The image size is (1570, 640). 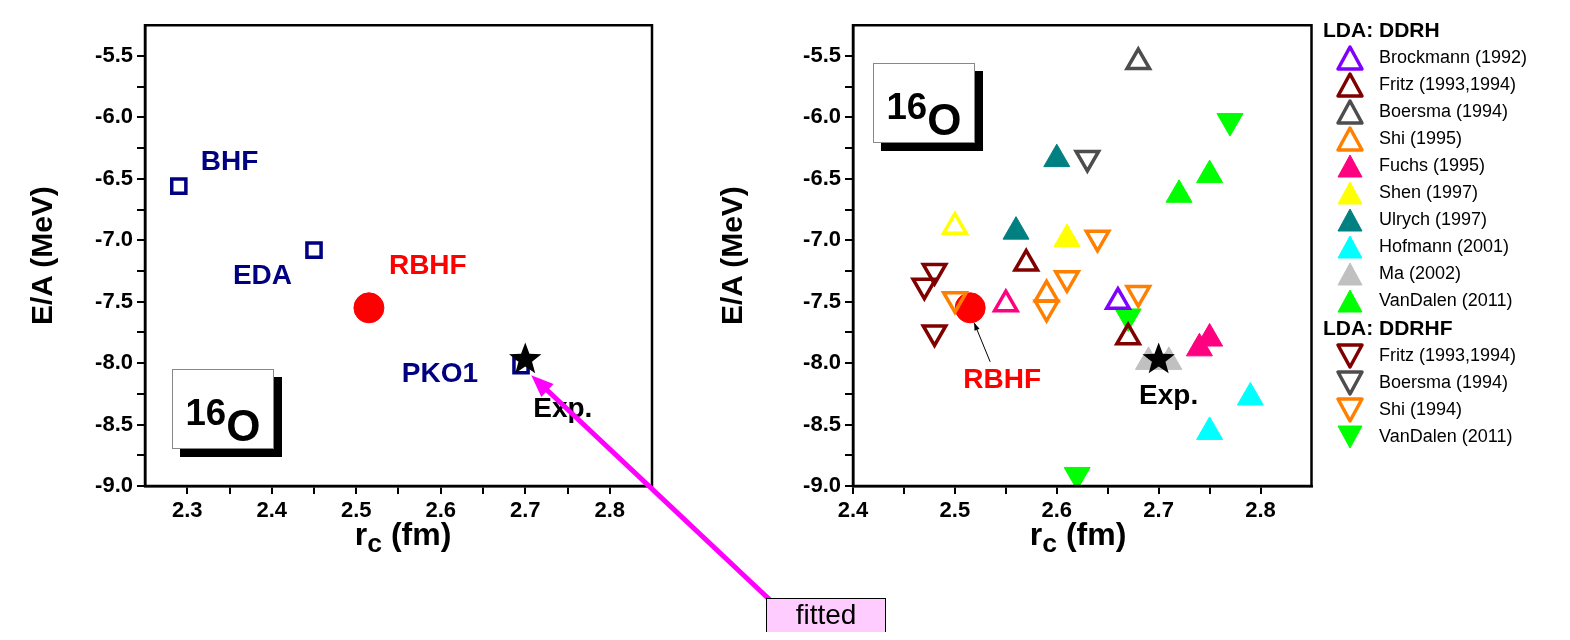 I want to click on legend-label: Ma (2002), so click(x=1420, y=273).